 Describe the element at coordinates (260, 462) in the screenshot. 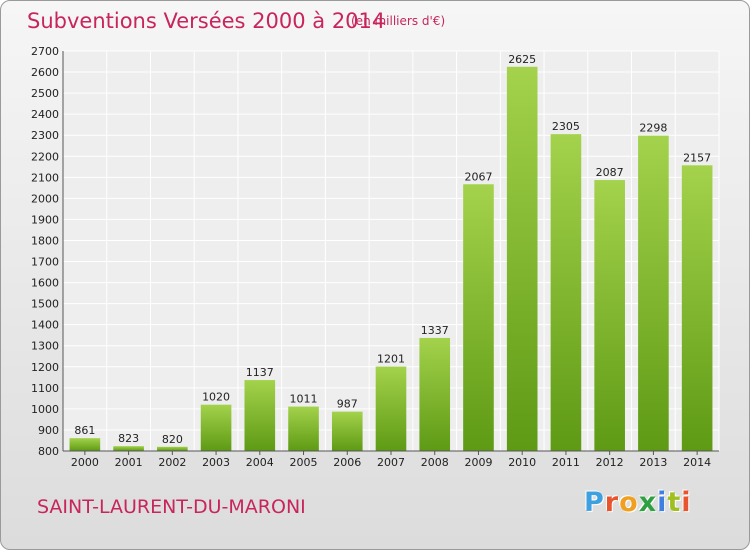

I see `x-tick-label: 2004` at that location.